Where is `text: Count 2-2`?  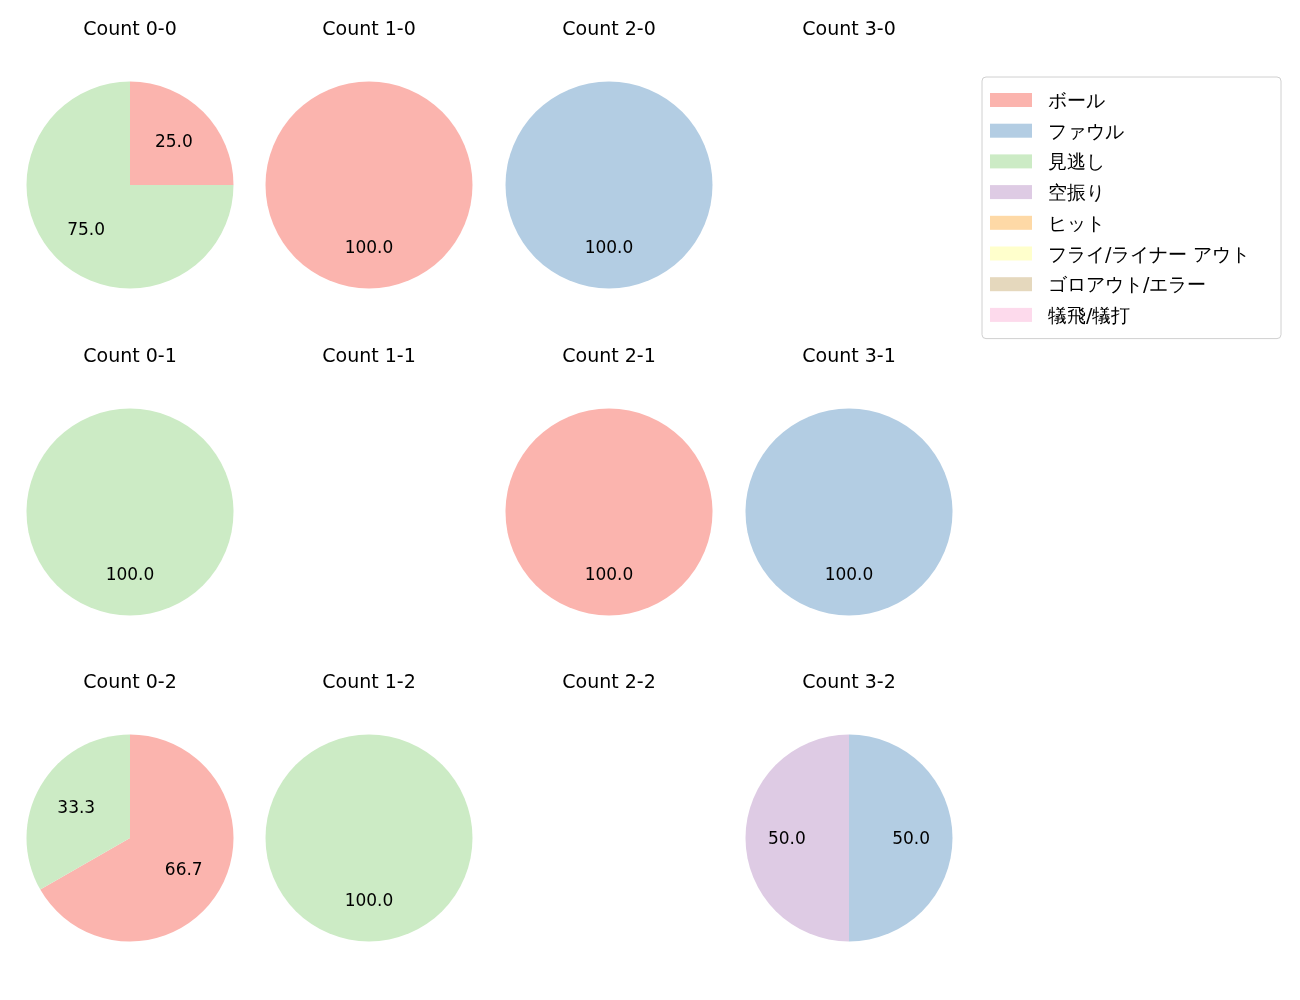 text: Count 2-2 is located at coordinates (609, 681).